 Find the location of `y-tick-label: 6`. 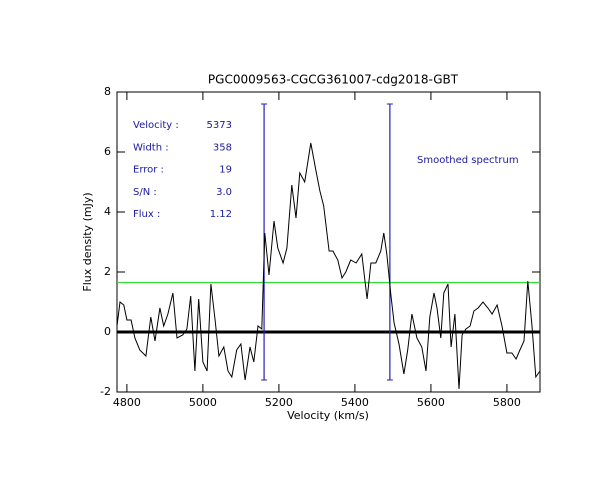

y-tick-label: 6 is located at coordinates (107, 151).